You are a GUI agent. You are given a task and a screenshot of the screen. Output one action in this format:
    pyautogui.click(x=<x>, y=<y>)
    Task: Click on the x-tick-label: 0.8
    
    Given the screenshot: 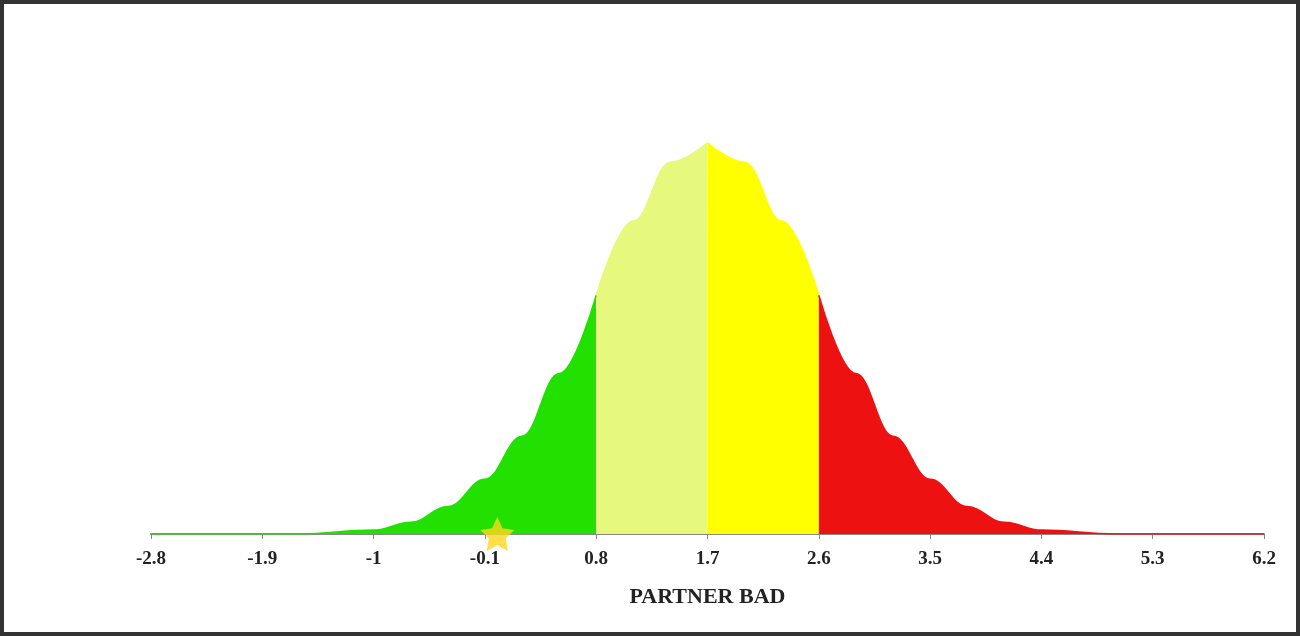 What is the action you would take?
    pyautogui.click(x=596, y=557)
    